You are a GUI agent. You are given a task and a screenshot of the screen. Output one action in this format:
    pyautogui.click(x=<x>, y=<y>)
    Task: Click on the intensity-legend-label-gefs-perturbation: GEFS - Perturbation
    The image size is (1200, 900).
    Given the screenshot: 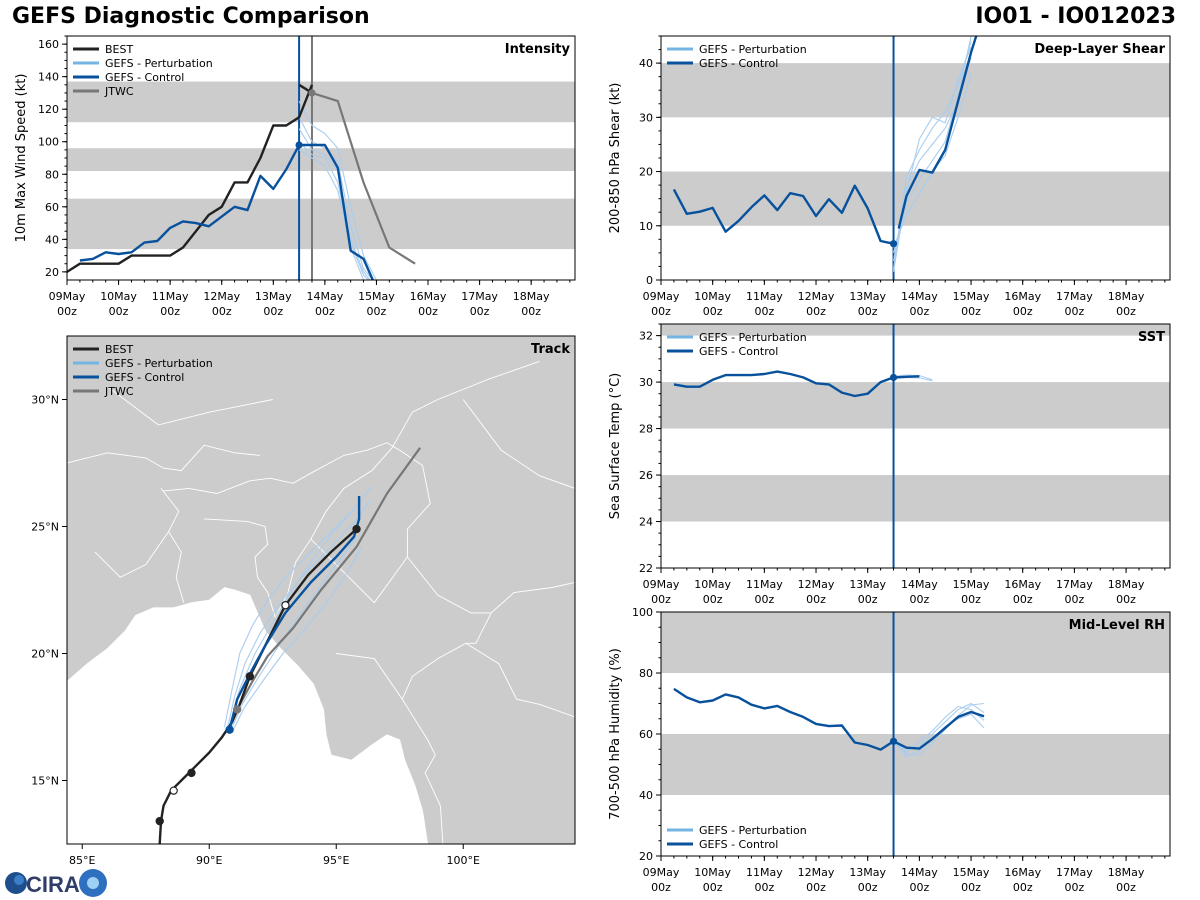 What is the action you would take?
    pyautogui.click(x=159, y=63)
    